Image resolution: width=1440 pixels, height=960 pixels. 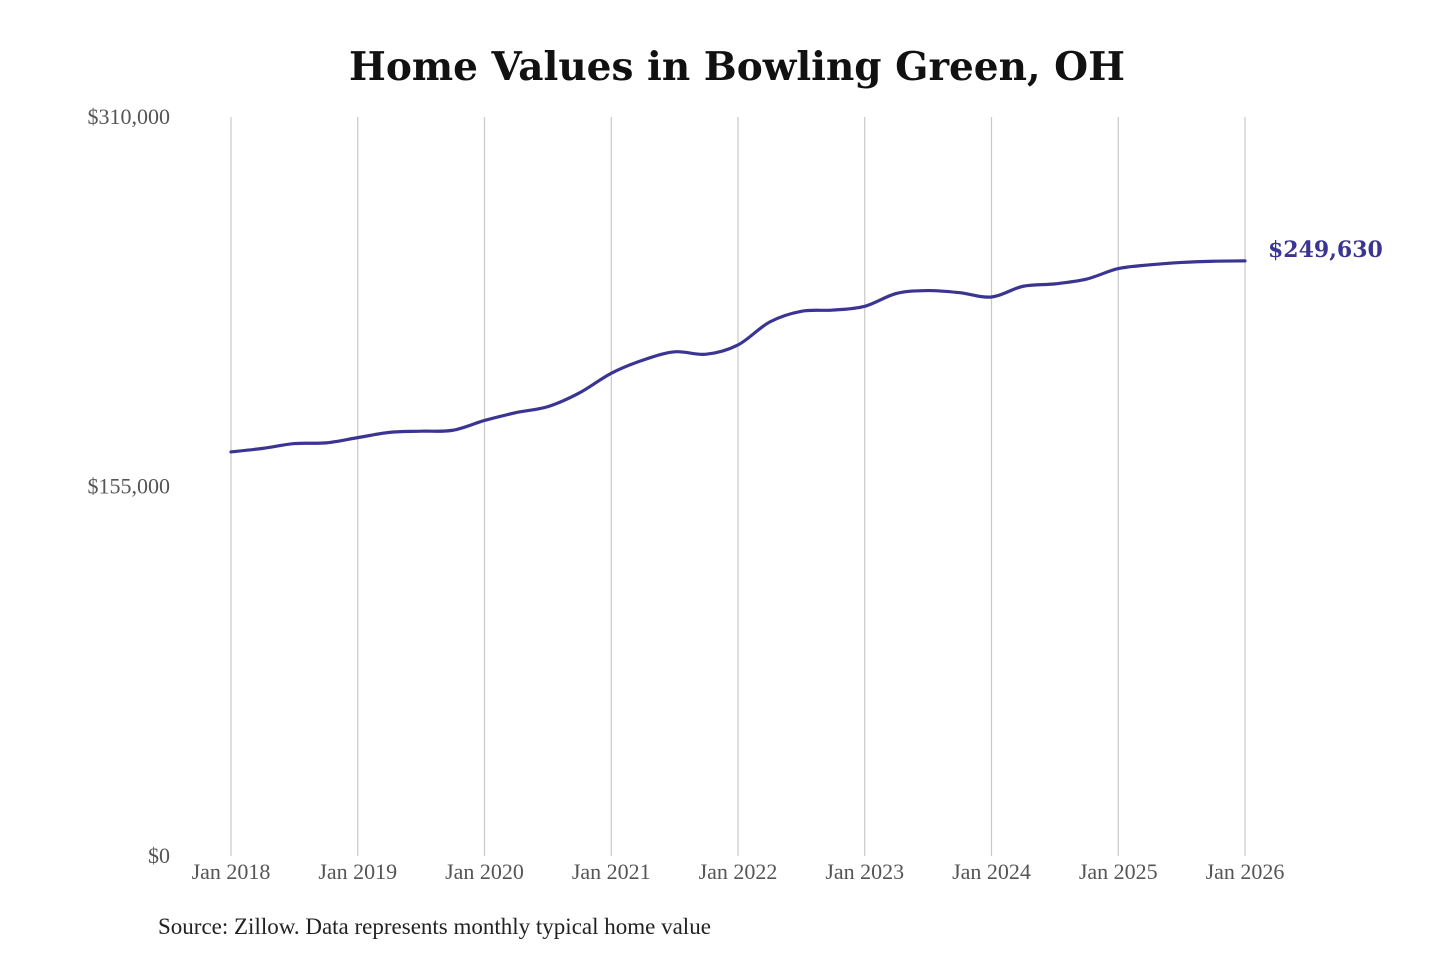 I want to click on x-tick-label: Jan 2026, so click(x=1245, y=871).